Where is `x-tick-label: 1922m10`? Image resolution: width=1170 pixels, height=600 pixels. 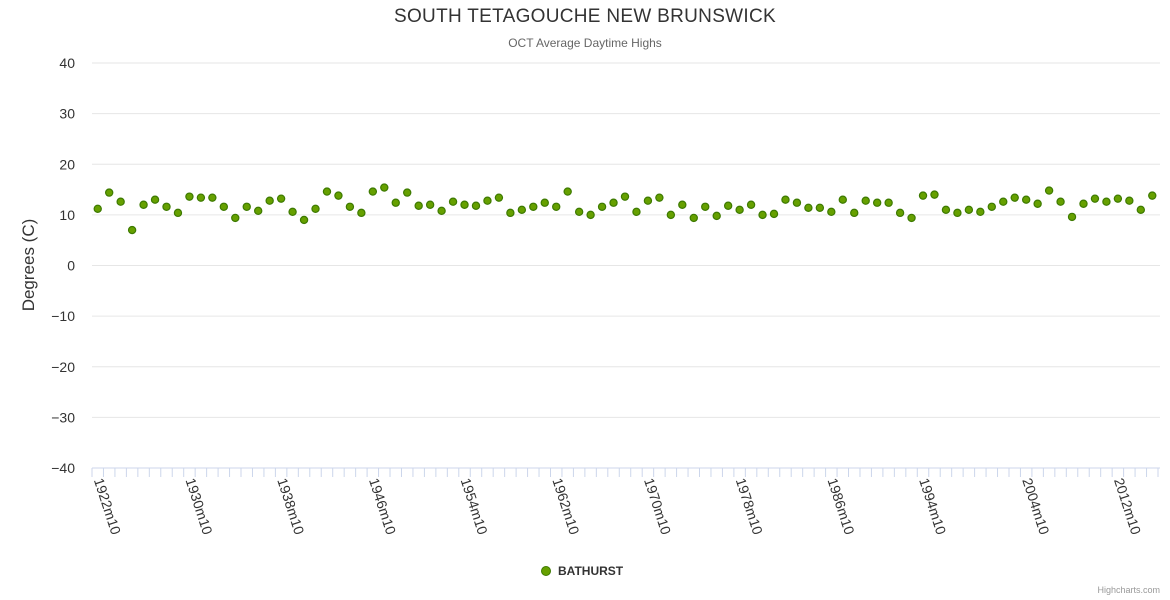
x-tick-label: 1922m10 is located at coordinates (107, 506).